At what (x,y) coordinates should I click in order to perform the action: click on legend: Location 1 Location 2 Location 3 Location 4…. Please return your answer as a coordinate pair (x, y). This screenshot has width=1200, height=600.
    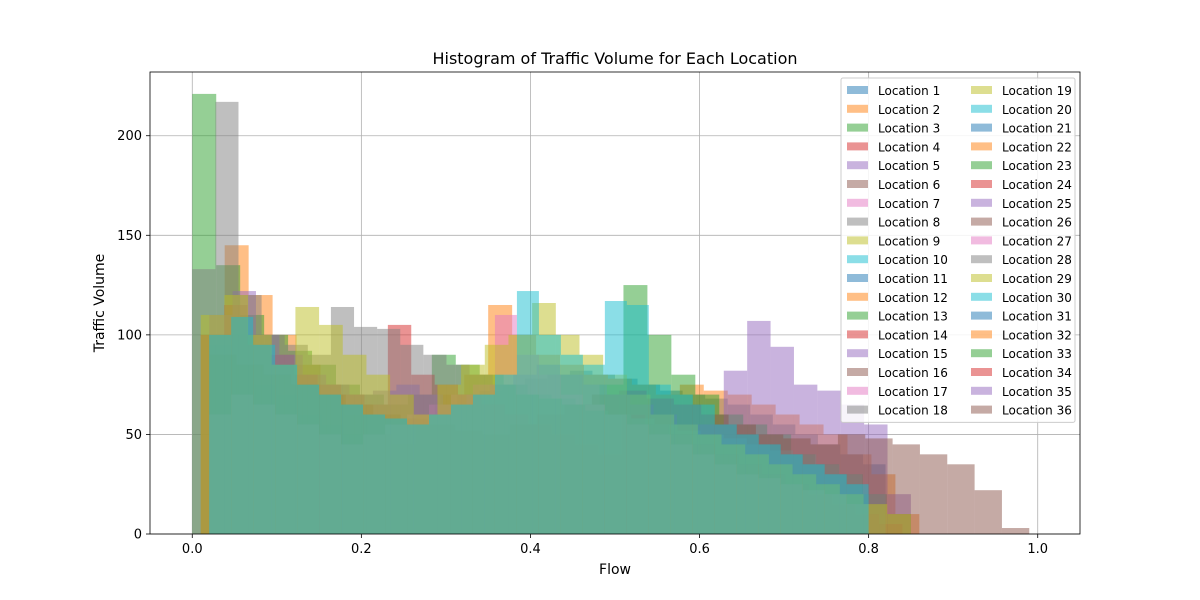
    Looking at the image, I should click on (958, 250).